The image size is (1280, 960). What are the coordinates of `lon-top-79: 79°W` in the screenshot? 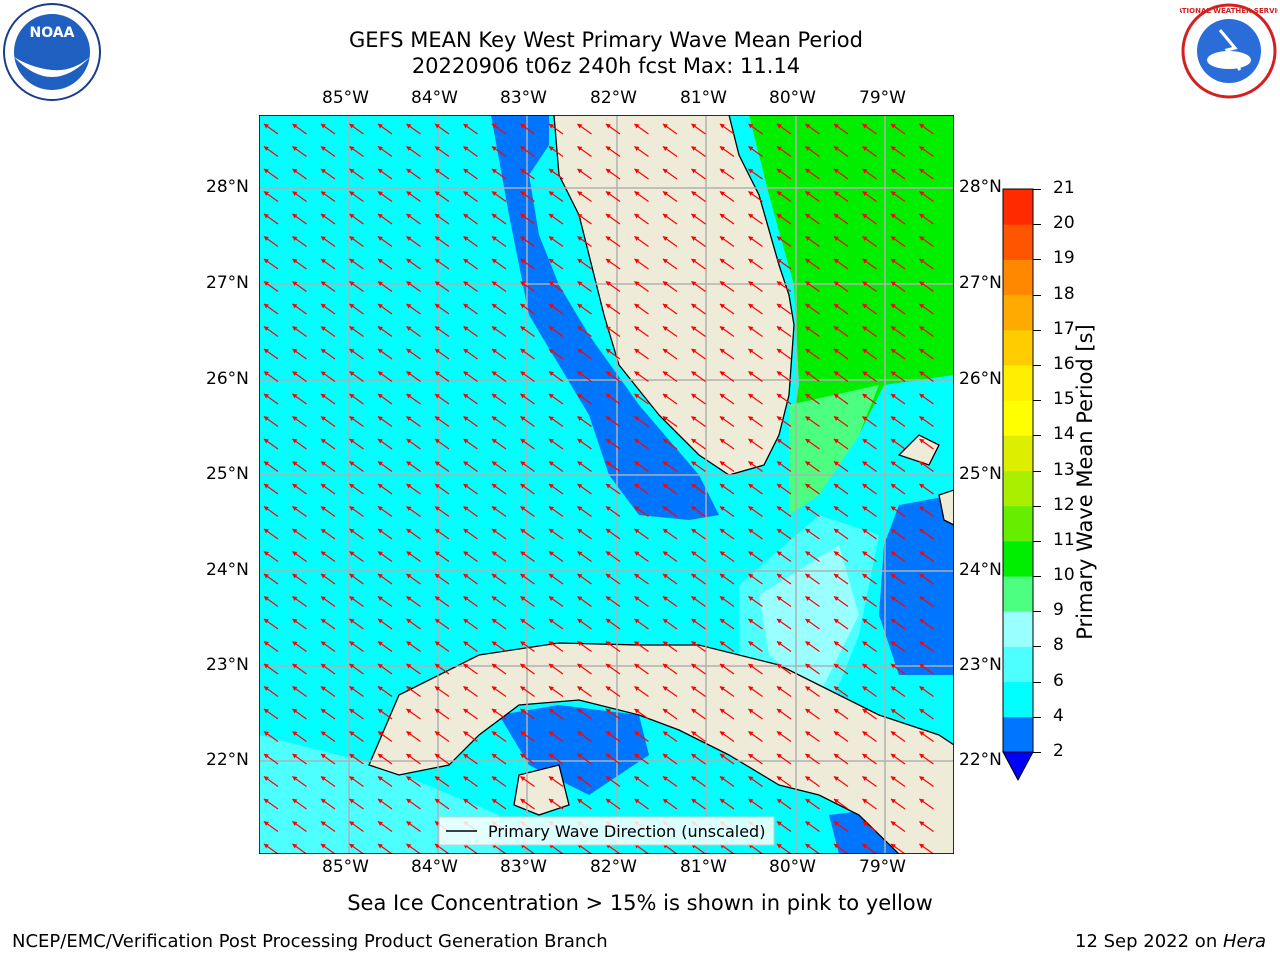 It's located at (882, 98).